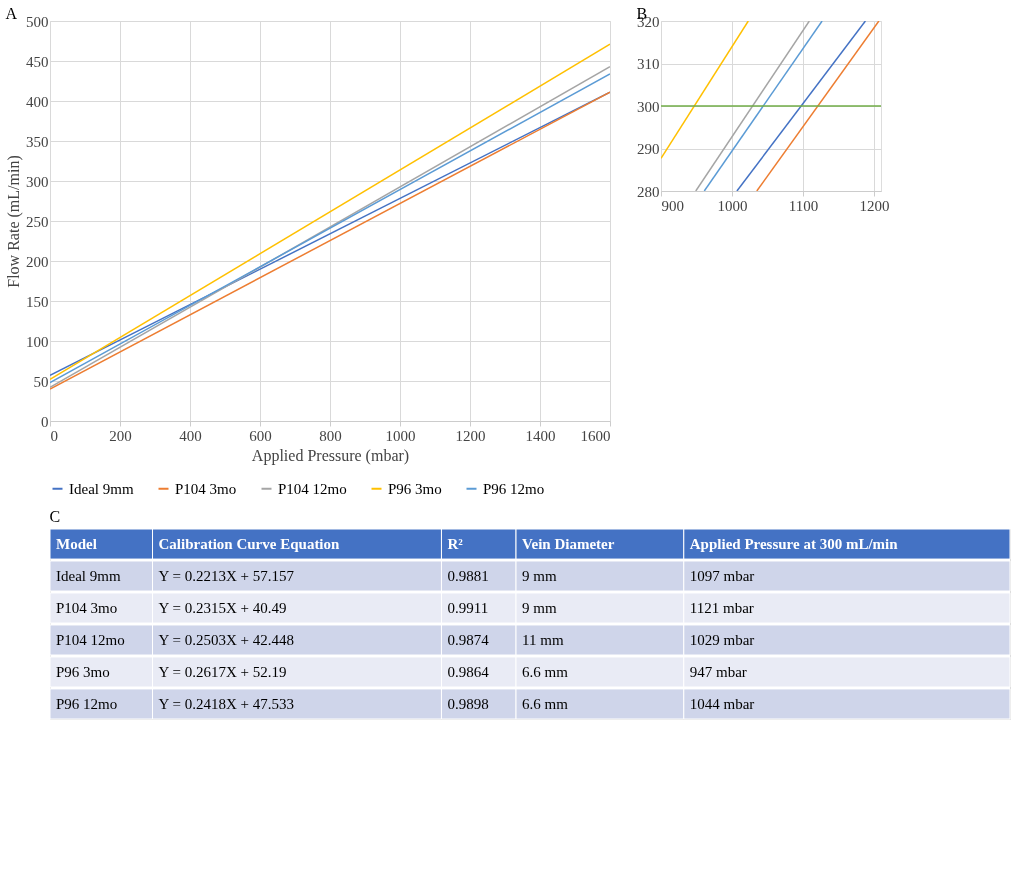 The width and height of the screenshot is (1030, 869). Describe the element at coordinates (722, 703) in the screenshot. I see `text: 1044 mbar` at that location.